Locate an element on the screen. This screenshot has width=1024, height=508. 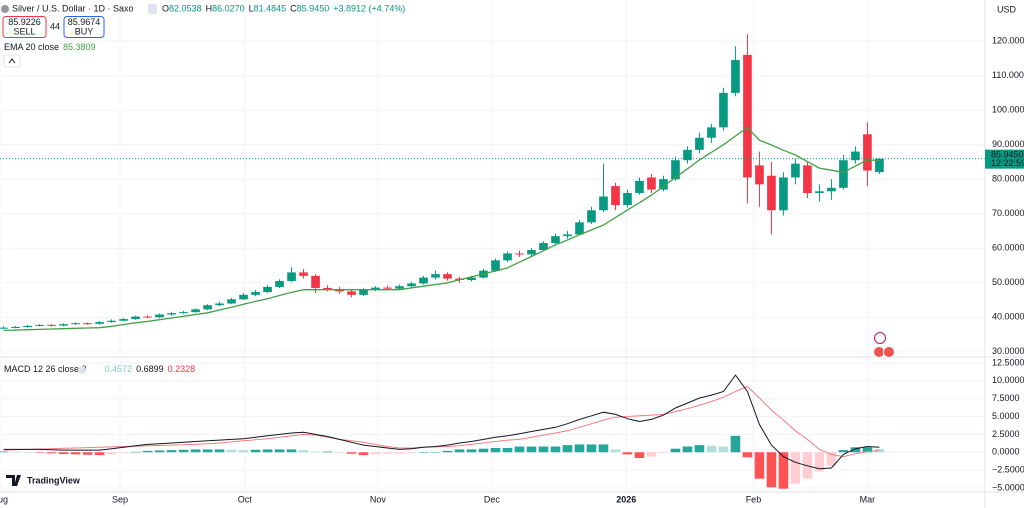
signal-line is located at coordinates (441, 421).